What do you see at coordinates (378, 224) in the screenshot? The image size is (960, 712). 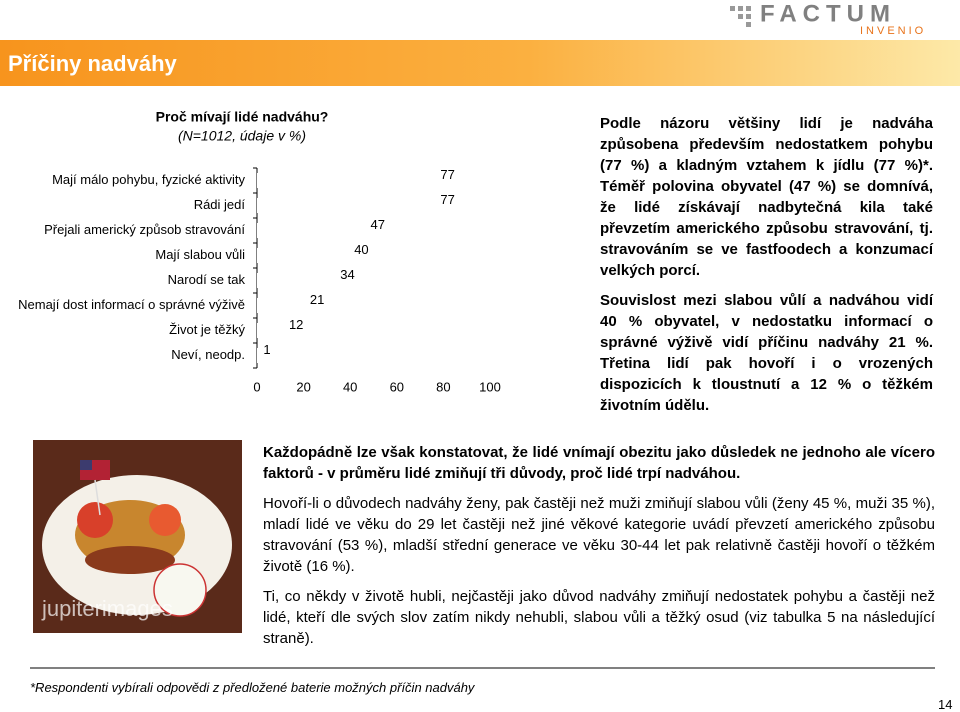 I see `value-label: 47` at bounding box center [378, 224].